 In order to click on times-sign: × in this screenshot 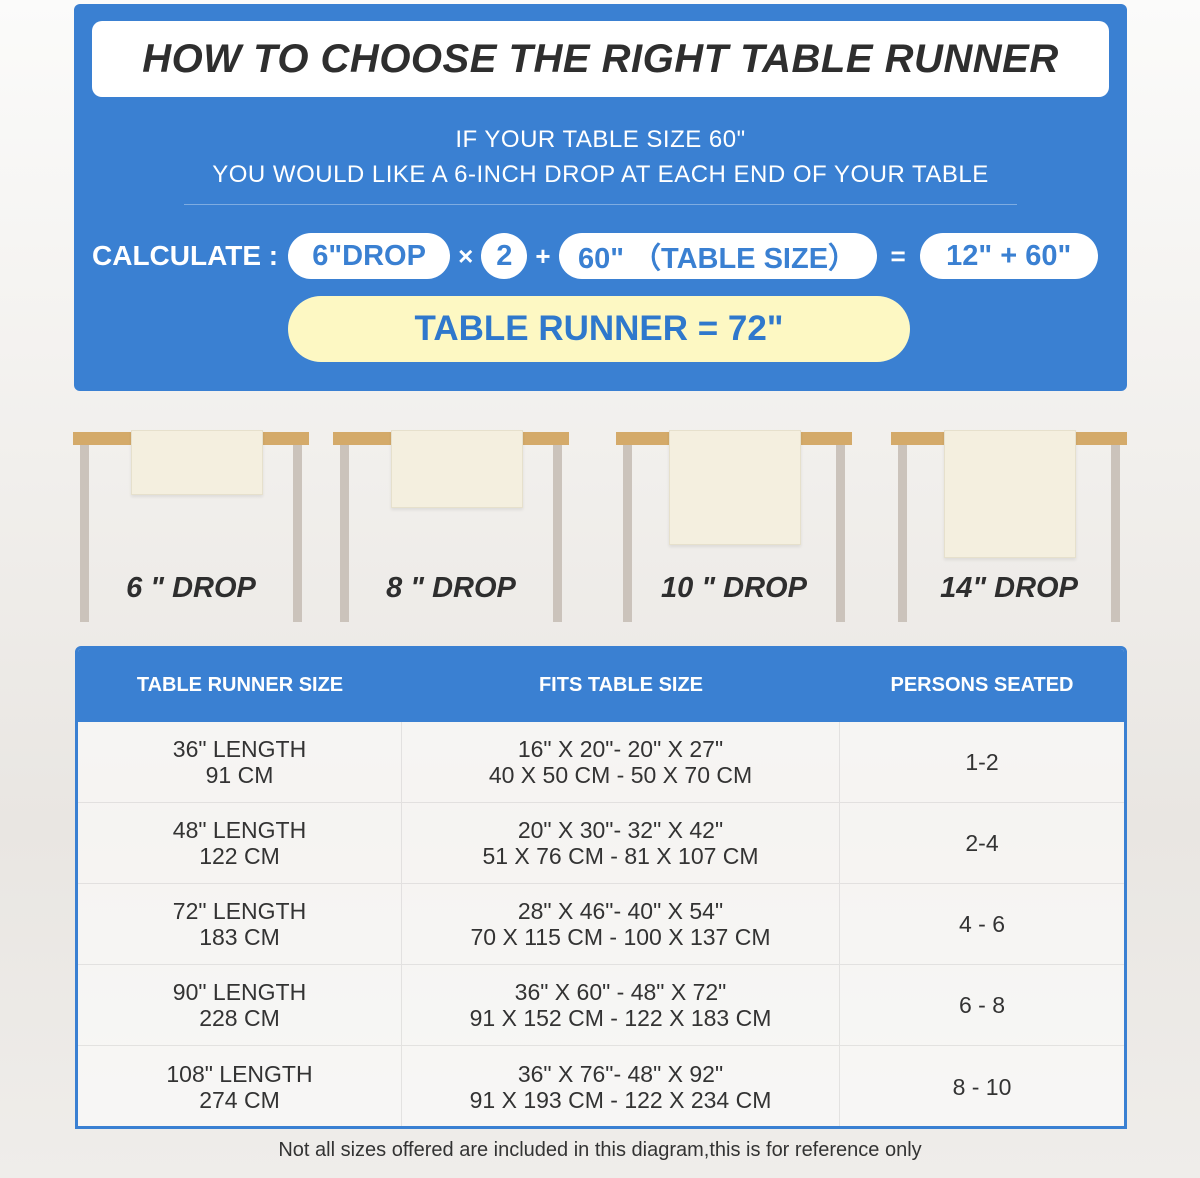, I will do `click(466, 255)`.